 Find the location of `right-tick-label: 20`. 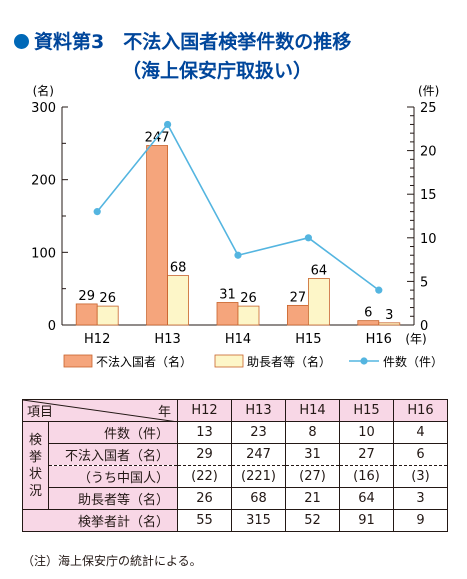

right-tick-label: 20 is located at coordinates (428, 152).